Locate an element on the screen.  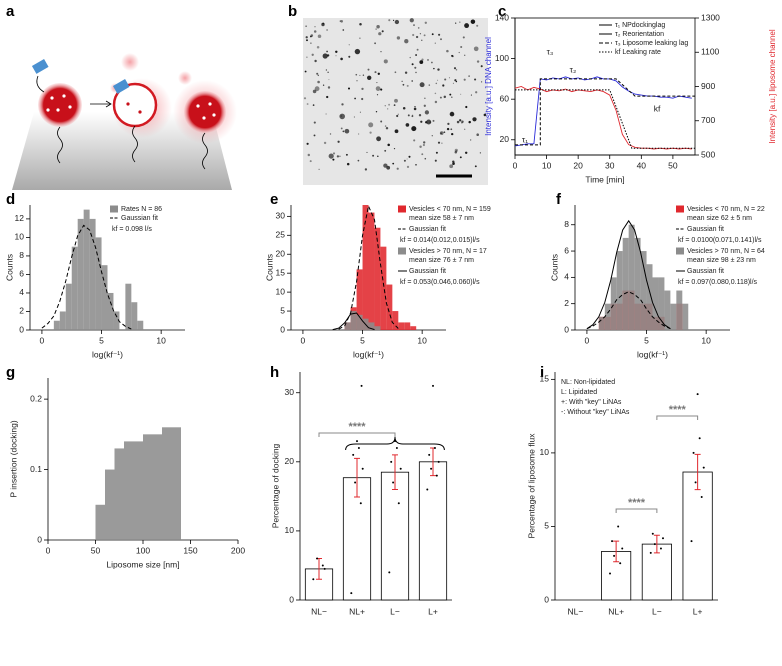
panel-label: f is located at coordinates (559, 199).